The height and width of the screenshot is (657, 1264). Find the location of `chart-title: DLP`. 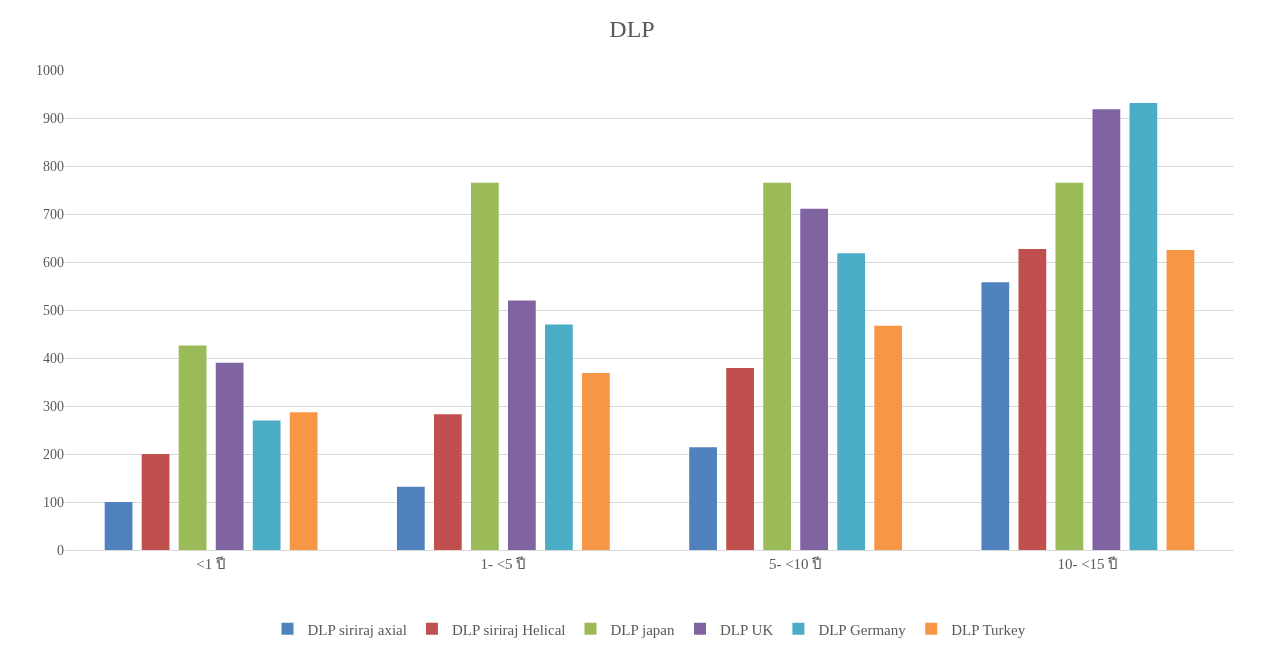

chart-title: DLP is located at coordinates (632, 28).